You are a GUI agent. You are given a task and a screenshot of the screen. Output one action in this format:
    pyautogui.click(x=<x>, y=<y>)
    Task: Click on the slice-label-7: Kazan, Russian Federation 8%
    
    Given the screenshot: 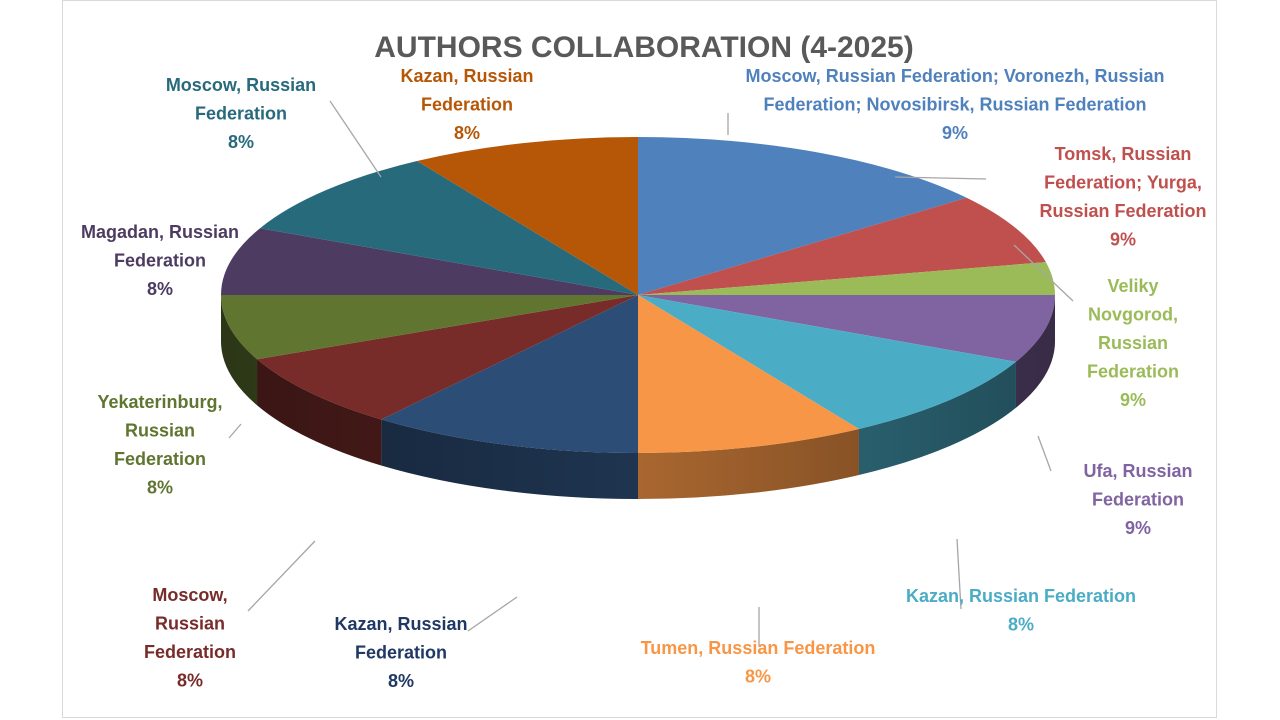 What is the action you would take?
    pyautogui.click(x=400, y=652)
    